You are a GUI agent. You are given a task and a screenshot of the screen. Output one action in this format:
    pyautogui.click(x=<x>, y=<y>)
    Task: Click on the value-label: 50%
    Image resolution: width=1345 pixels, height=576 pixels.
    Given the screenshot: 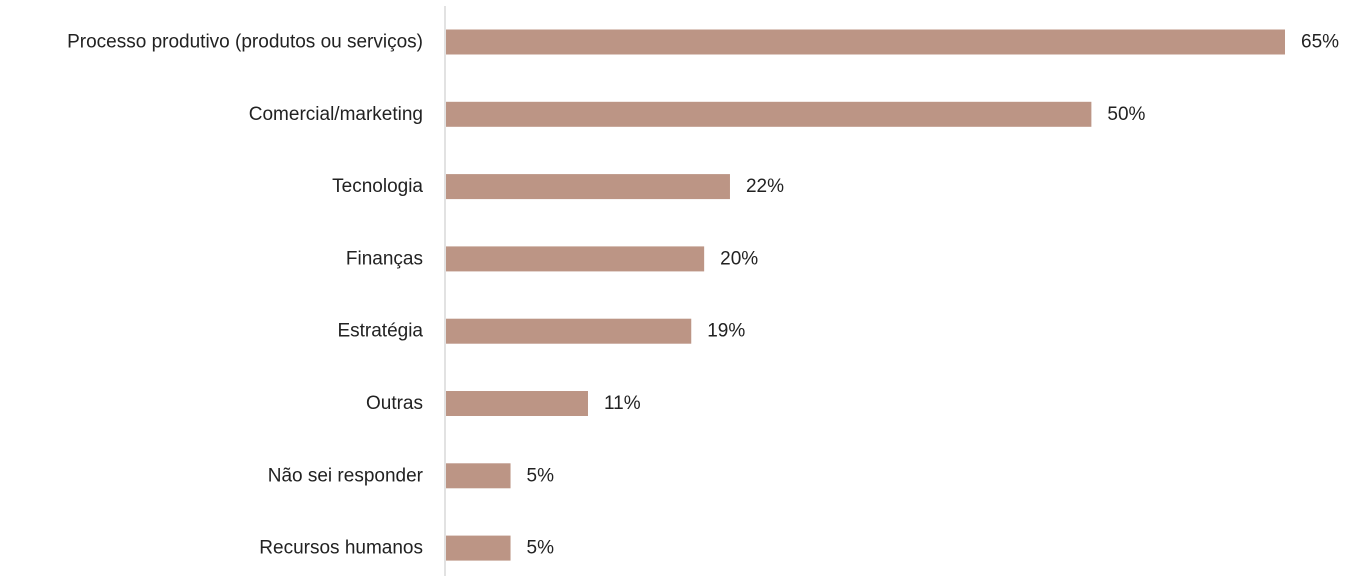 What is the action you would take?
    pyautogui.click(x=1126, y=114)
    